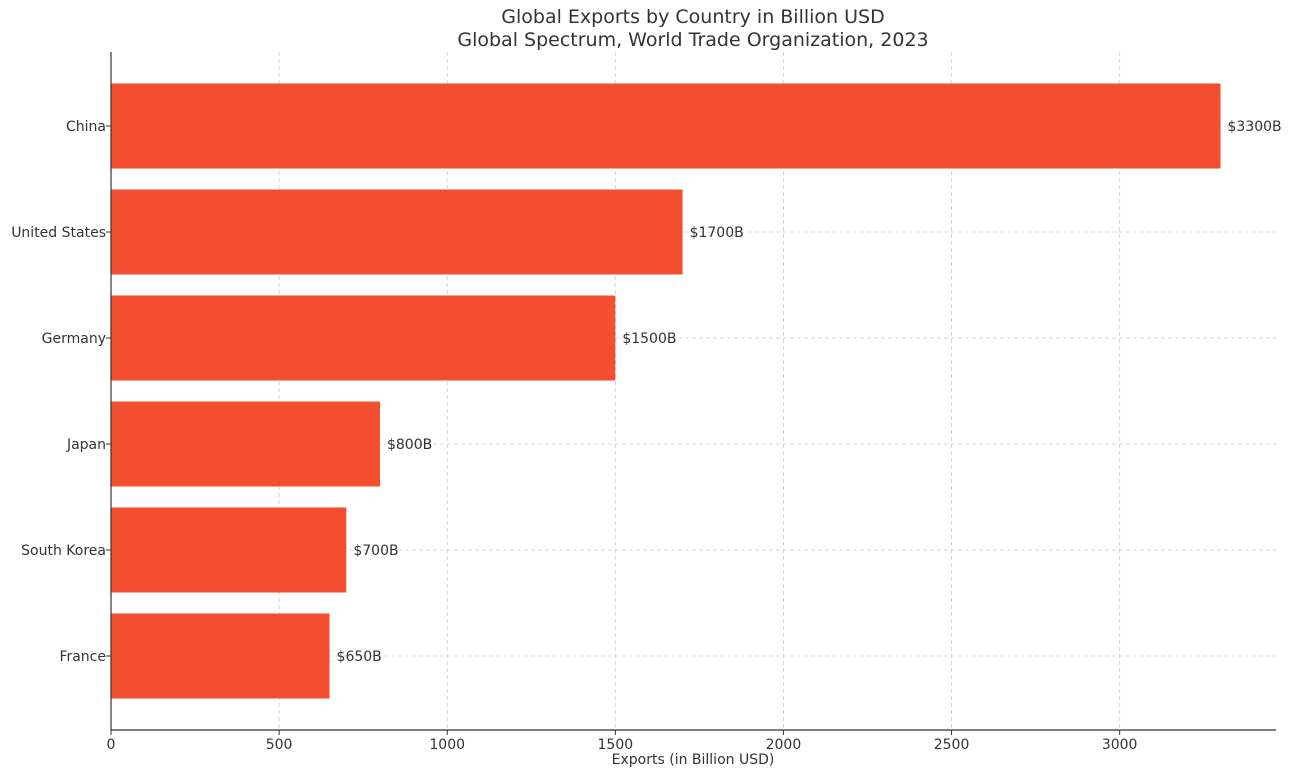 The width and height of the screenshot is (1292, 780). Describe the element at coordinates (409, 445) in the screenshot. I see `bar-value-label: $800B` at that location.